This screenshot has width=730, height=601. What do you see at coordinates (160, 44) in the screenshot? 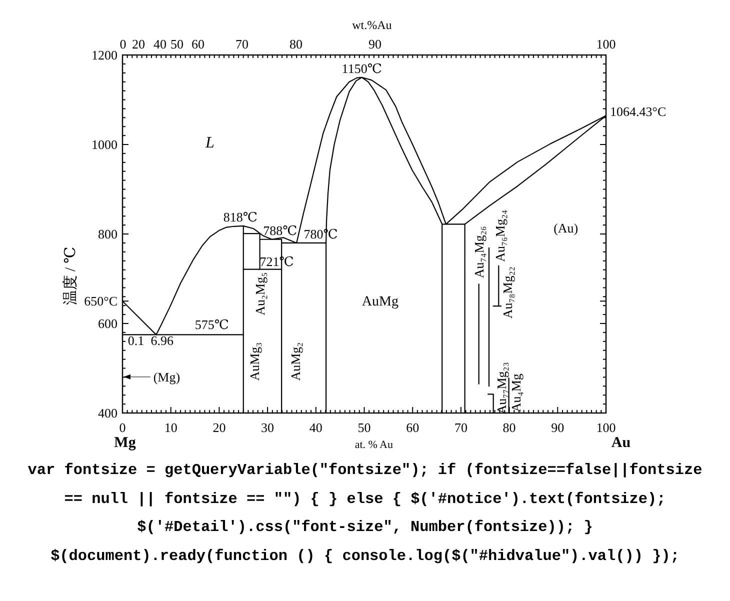
I see `text: 40` at bounding box center [160, 44].